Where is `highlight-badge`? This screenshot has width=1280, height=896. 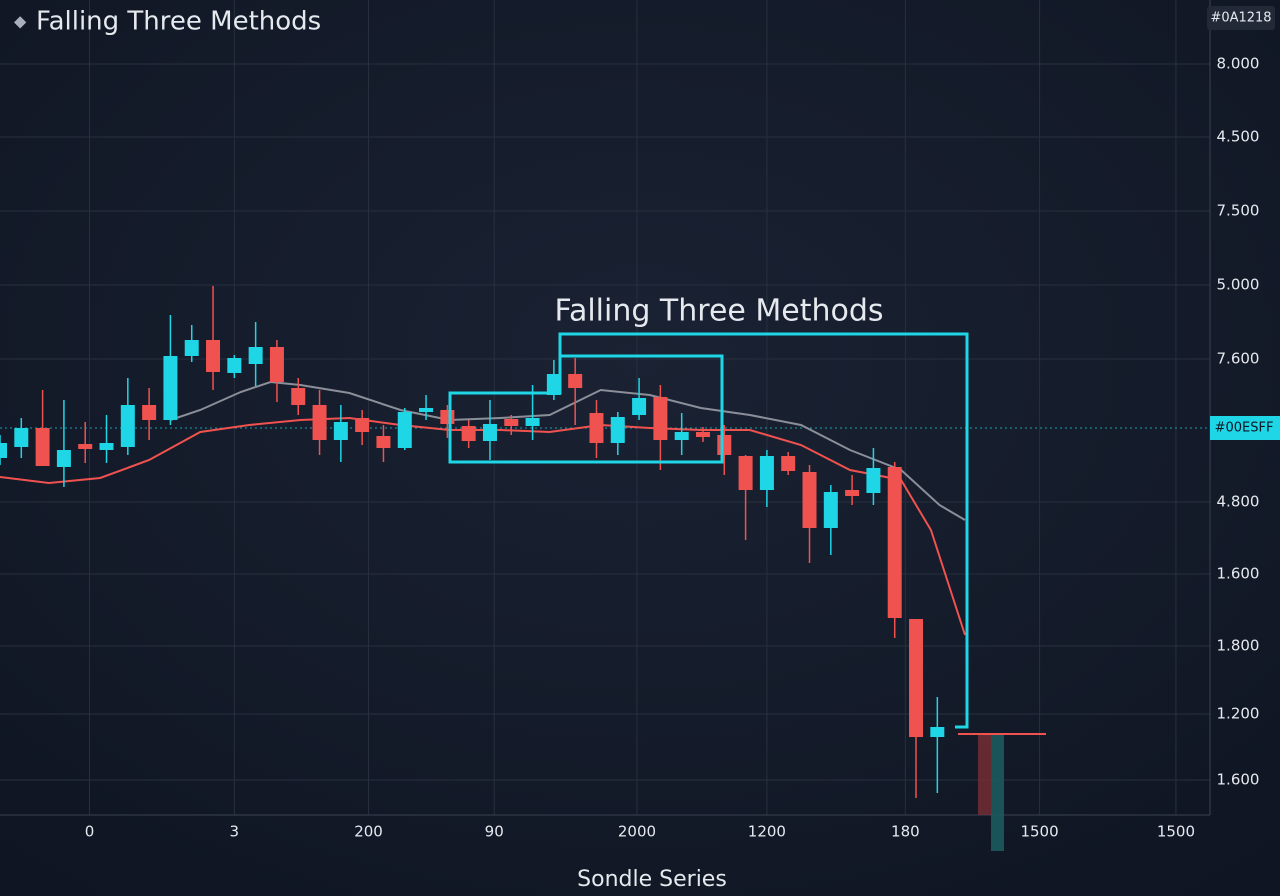
highlight-badge is located at coordinates (1245, 428).